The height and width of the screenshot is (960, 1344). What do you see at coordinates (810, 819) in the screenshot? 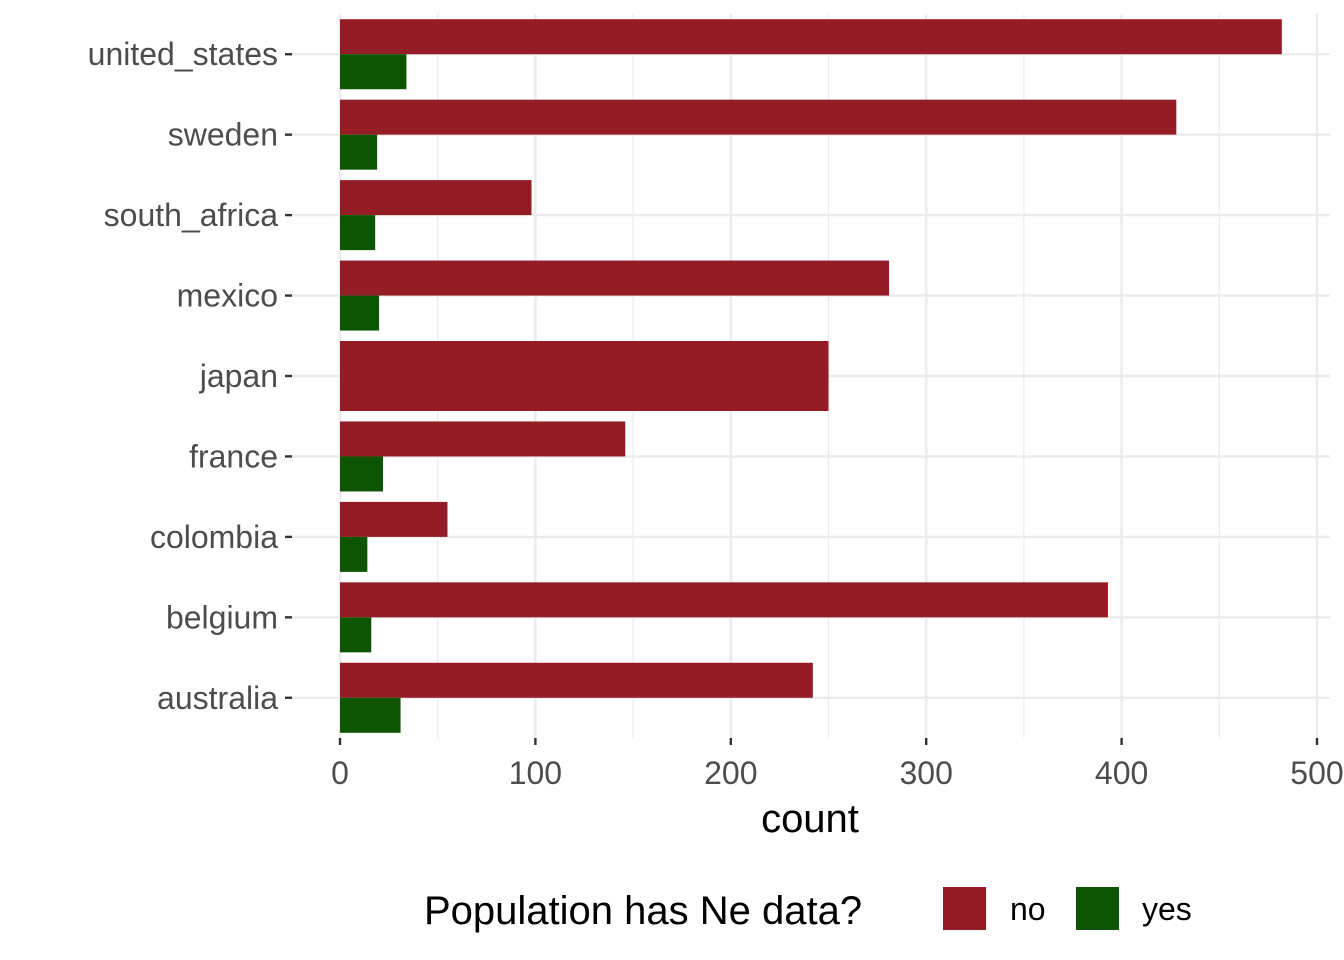
I see `x-axis-title: count` at bounding box center [810, 819].